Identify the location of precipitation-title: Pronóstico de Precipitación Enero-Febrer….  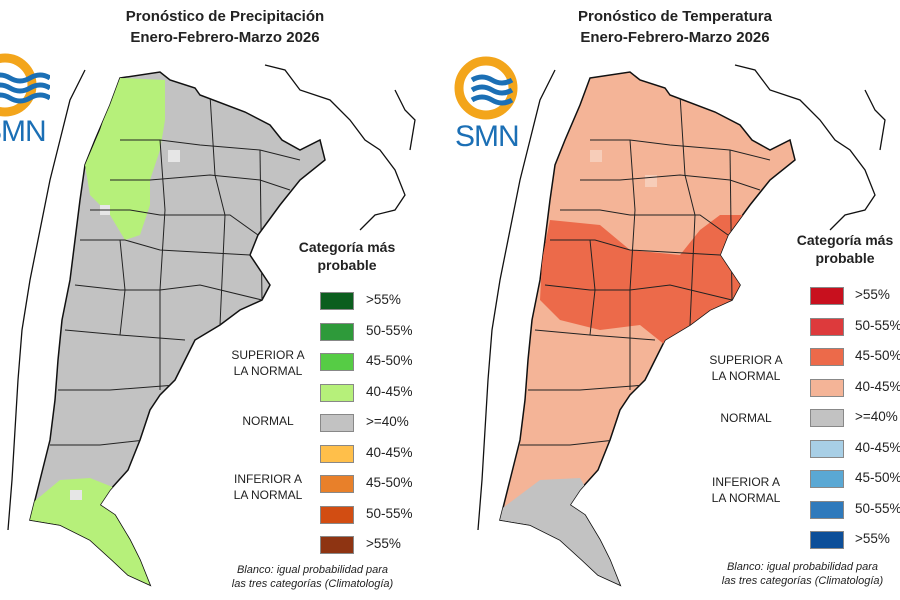
(225, 27).